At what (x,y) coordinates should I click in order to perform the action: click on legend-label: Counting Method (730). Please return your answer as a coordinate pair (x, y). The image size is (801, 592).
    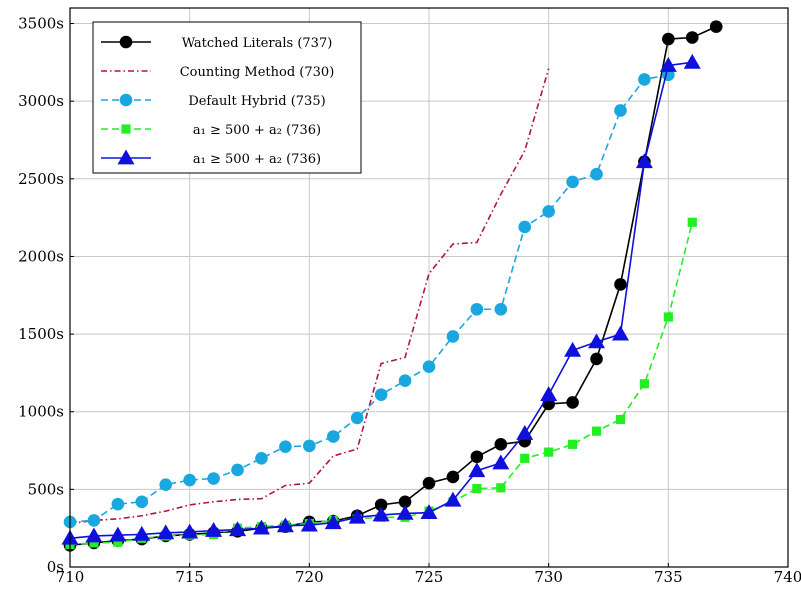
    Looking at the image, I should click on (257, 72).